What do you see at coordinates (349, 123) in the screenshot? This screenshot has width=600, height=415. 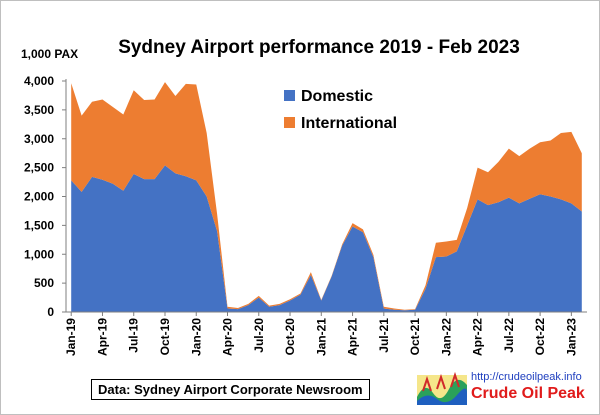 I see `legend-label-international: International` at bounding box center [349, 123].